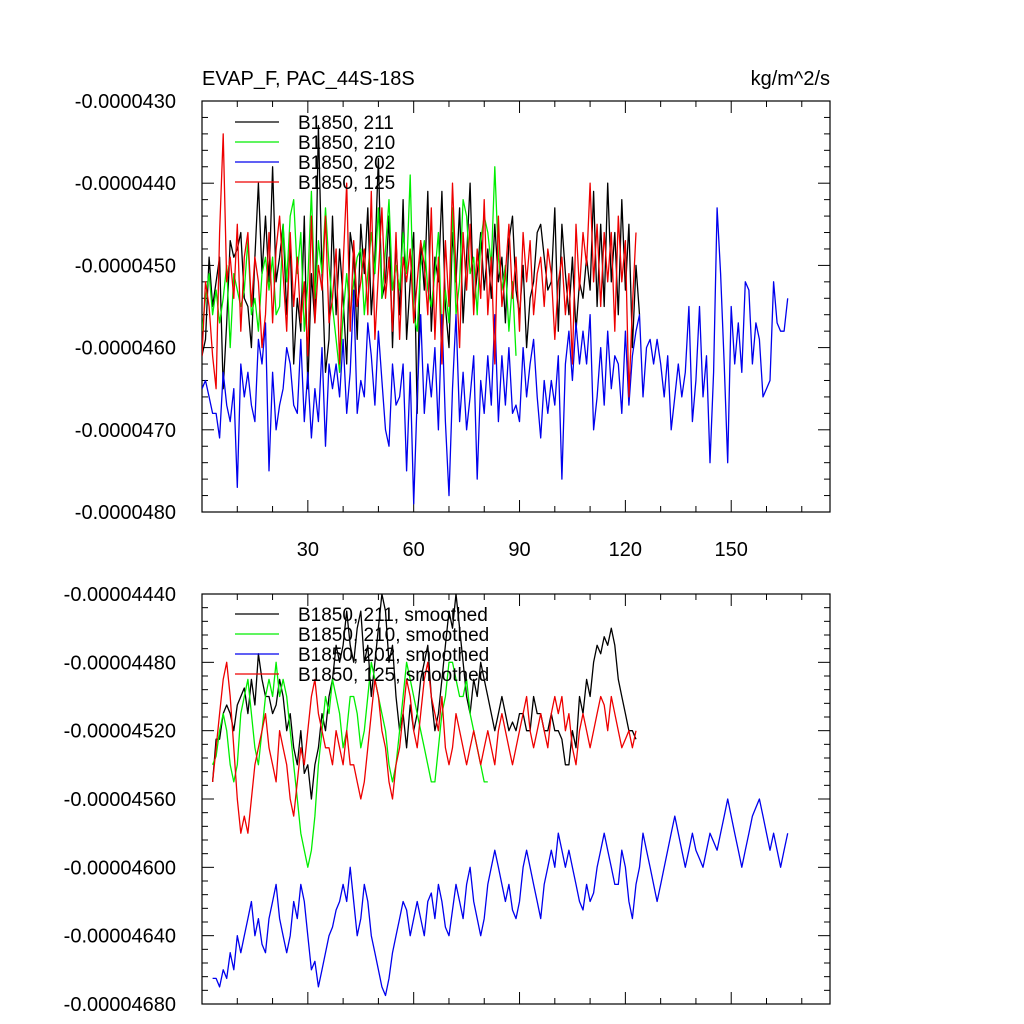 The image size is (1024, 1024). I want to click on legend-label: B1850, 202, so click(346, 163).